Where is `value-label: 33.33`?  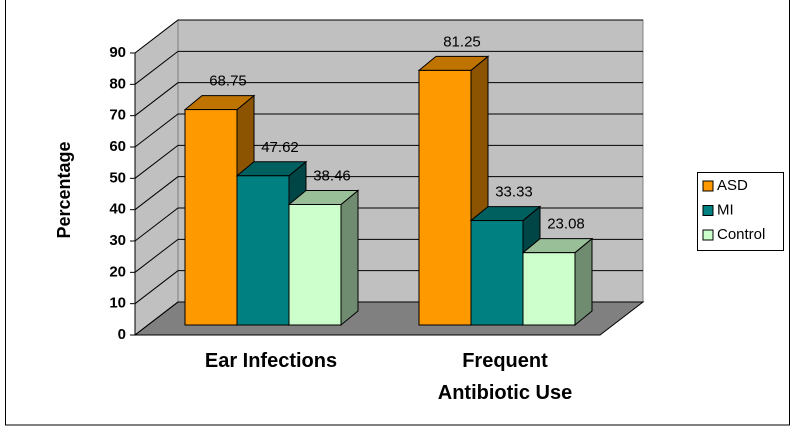
value-label: 33.33 is located at coordinates (514, 192).